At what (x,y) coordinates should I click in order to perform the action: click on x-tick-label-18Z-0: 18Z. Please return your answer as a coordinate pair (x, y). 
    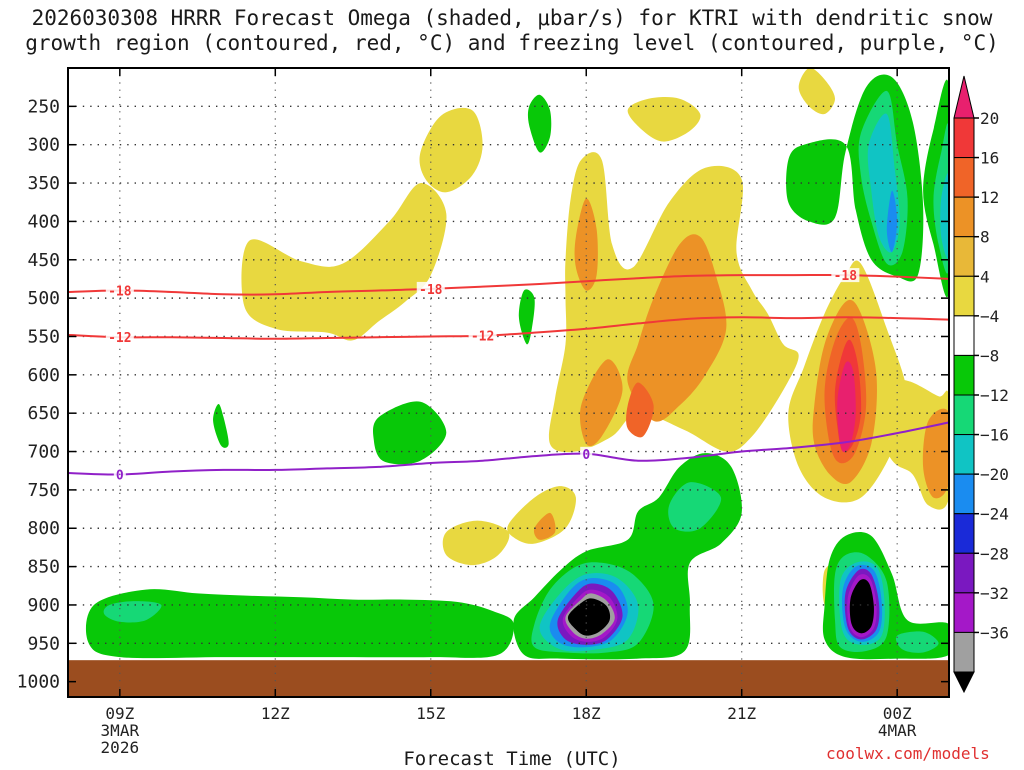
    Looking at the image, I should click on (586, 713).